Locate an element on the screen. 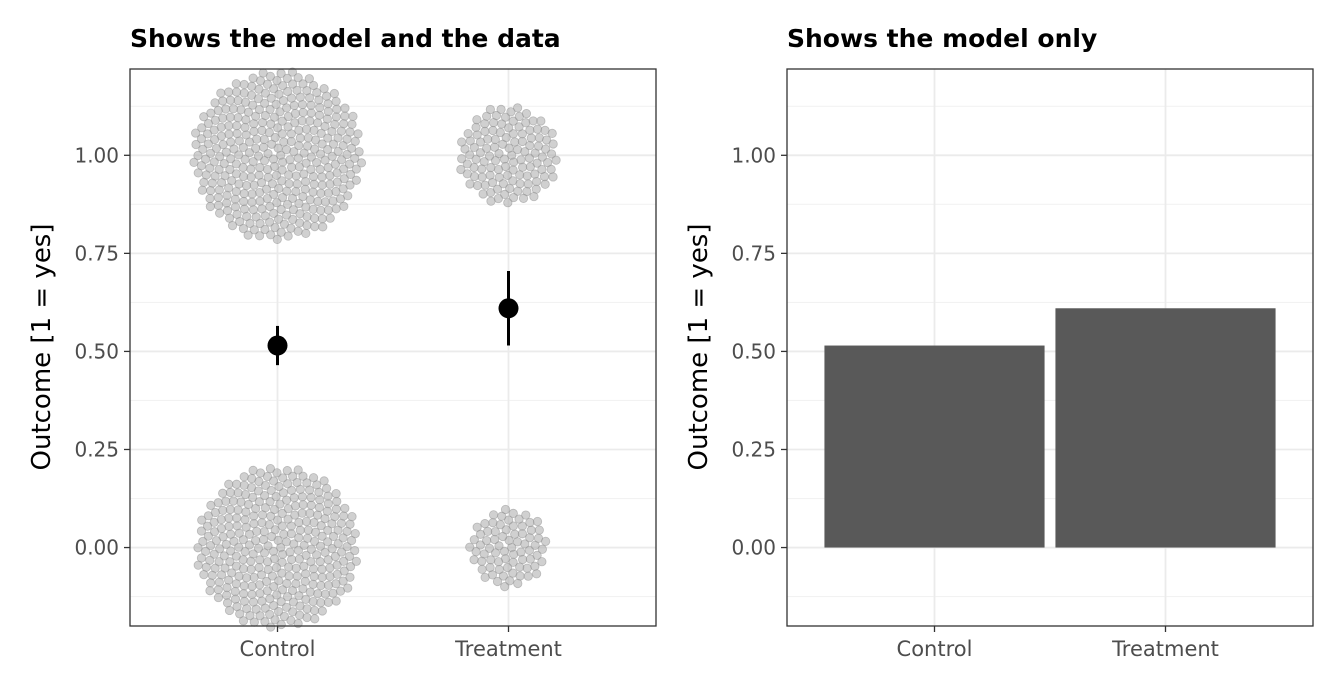 This screenshot has width=1344, height=691. right-y-axis-label: Outcome [1 = yes] is located at coordinates (699, 347).